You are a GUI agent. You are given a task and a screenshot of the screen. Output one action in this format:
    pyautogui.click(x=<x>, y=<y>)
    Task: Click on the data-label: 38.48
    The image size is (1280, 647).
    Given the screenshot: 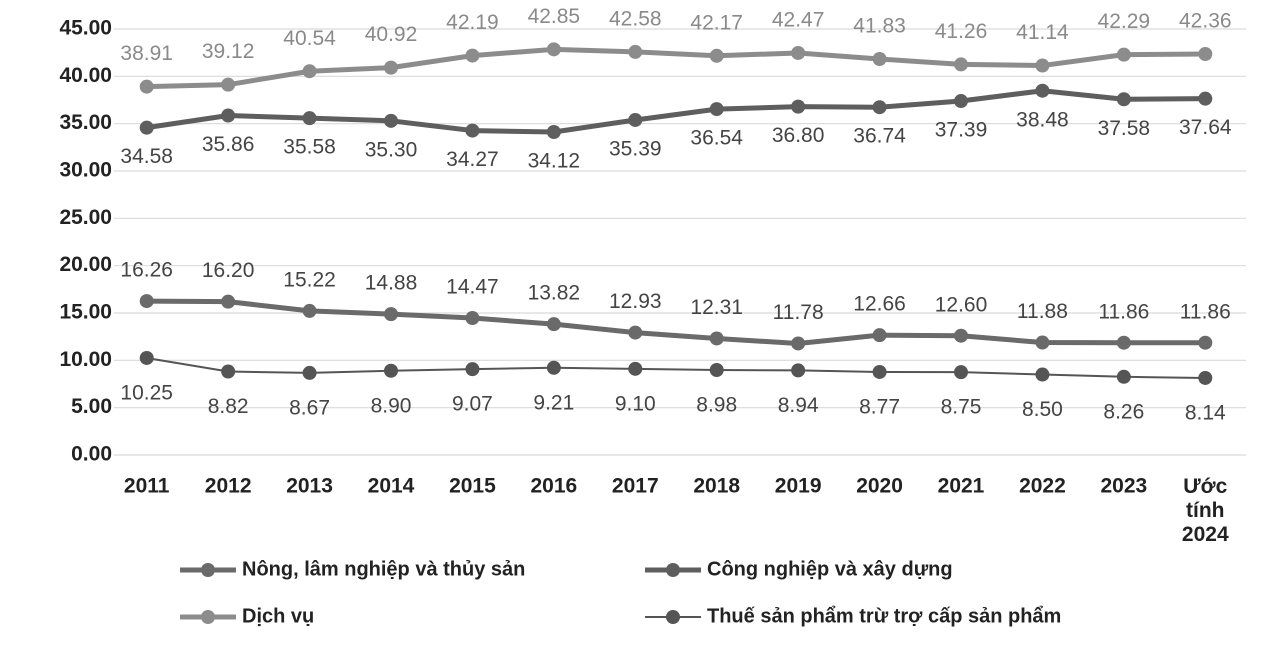 What is the action you would take?
    pyautogui.click(x=1042, y=119)
    